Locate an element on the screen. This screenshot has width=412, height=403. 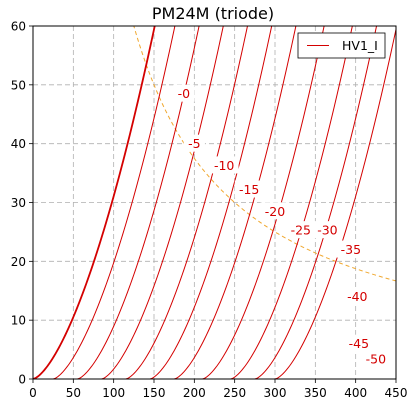
x-tick-label: 200 is located at coordinates (194, 393).